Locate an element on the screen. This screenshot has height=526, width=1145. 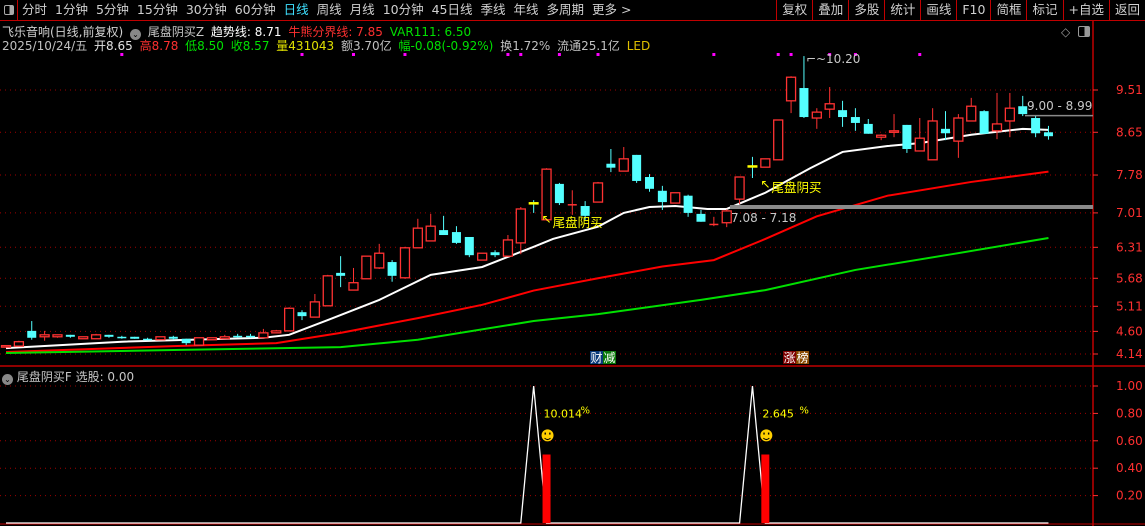
range-label-1: 7.08 - 7.18 is located at coordinates (763, 218).